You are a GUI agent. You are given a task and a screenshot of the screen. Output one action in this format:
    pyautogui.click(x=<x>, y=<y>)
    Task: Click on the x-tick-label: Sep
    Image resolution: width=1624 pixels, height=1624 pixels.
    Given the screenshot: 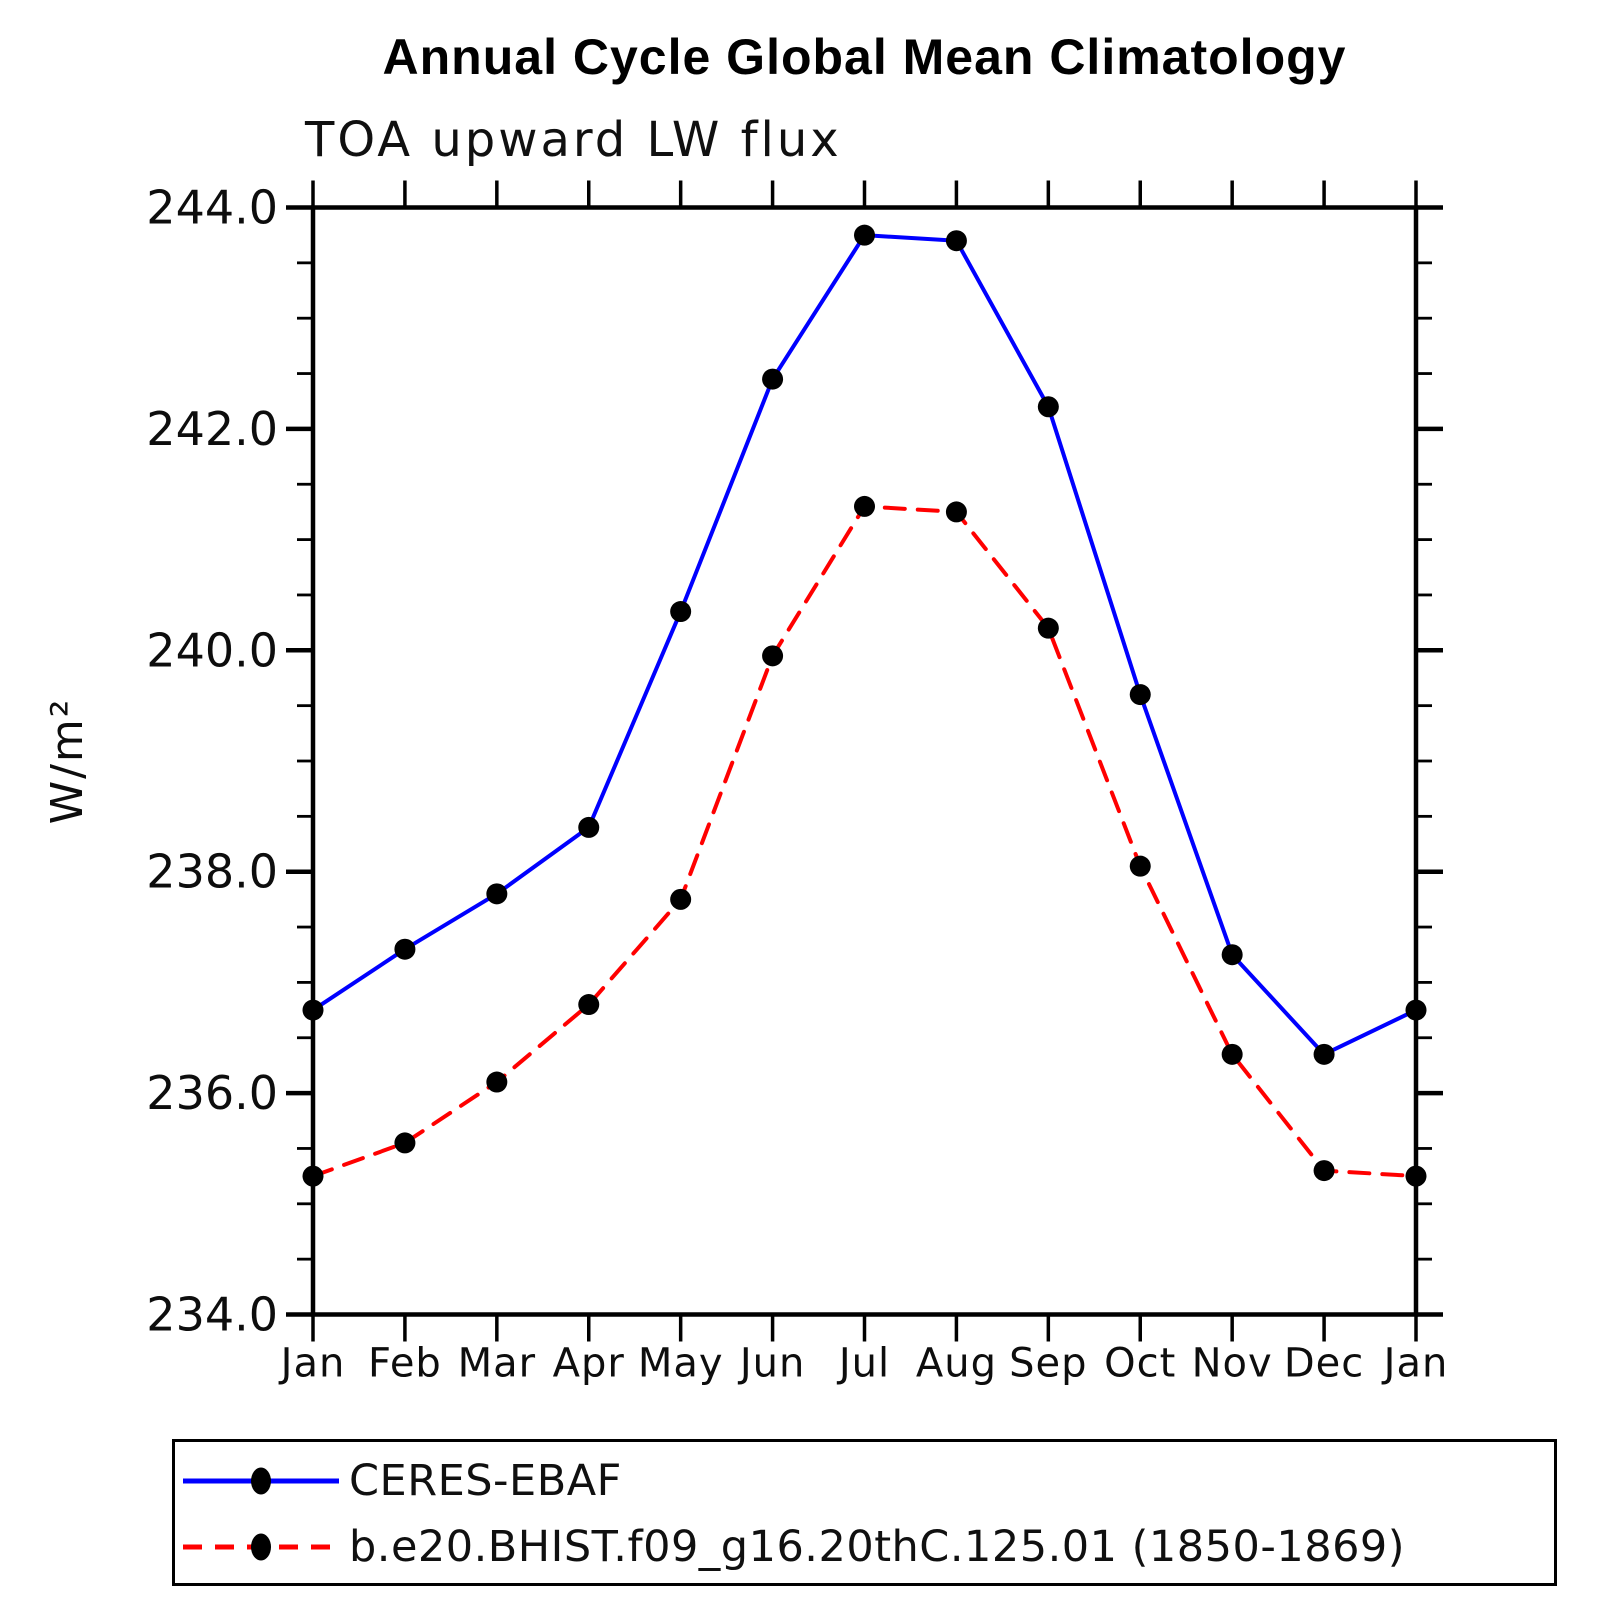 What is the action you would take?
    pyautogui.click(x=1048, y=1364)
    